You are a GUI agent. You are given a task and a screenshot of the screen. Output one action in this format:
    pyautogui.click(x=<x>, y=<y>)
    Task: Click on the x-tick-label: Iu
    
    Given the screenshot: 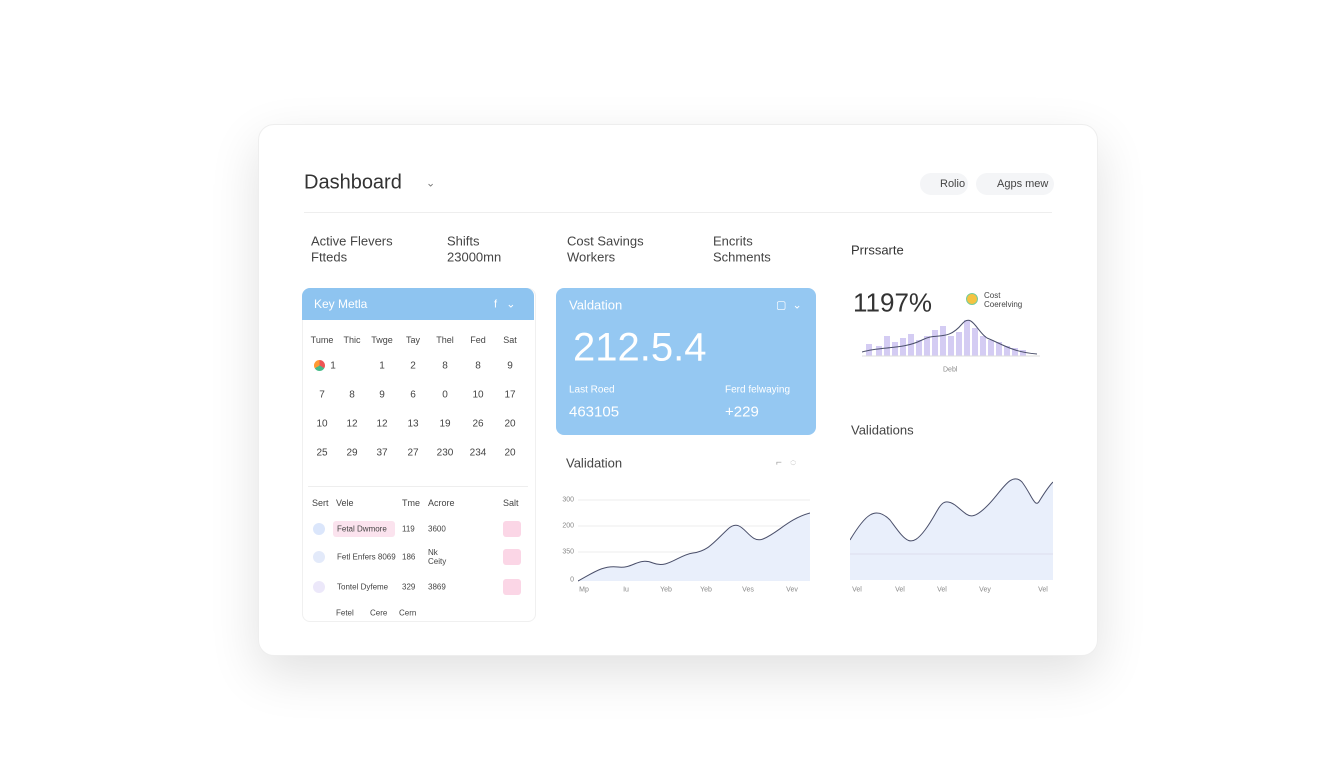 What is the action you would take?
    pyautogui.click(x=626, y=590)
    